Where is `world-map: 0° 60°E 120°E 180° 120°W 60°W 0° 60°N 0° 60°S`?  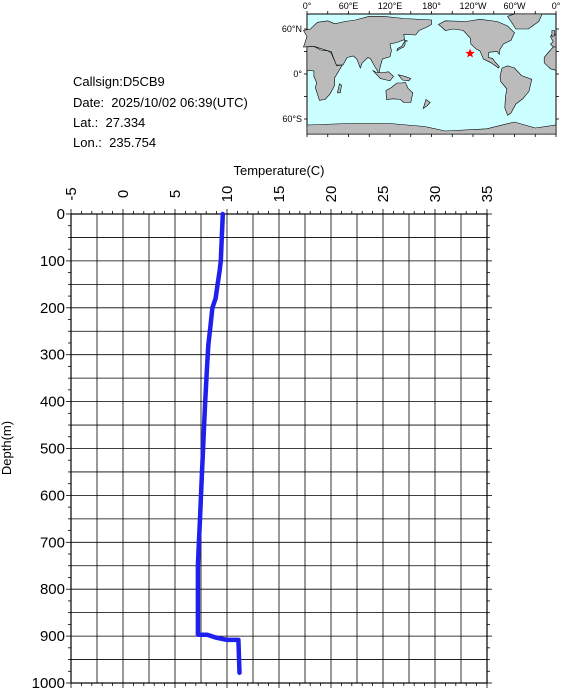 world-map: 0° 60°E 120°E 180° 120°W 60°W 0° 60°N 0° 60°S is located at coordinates (421, 69).